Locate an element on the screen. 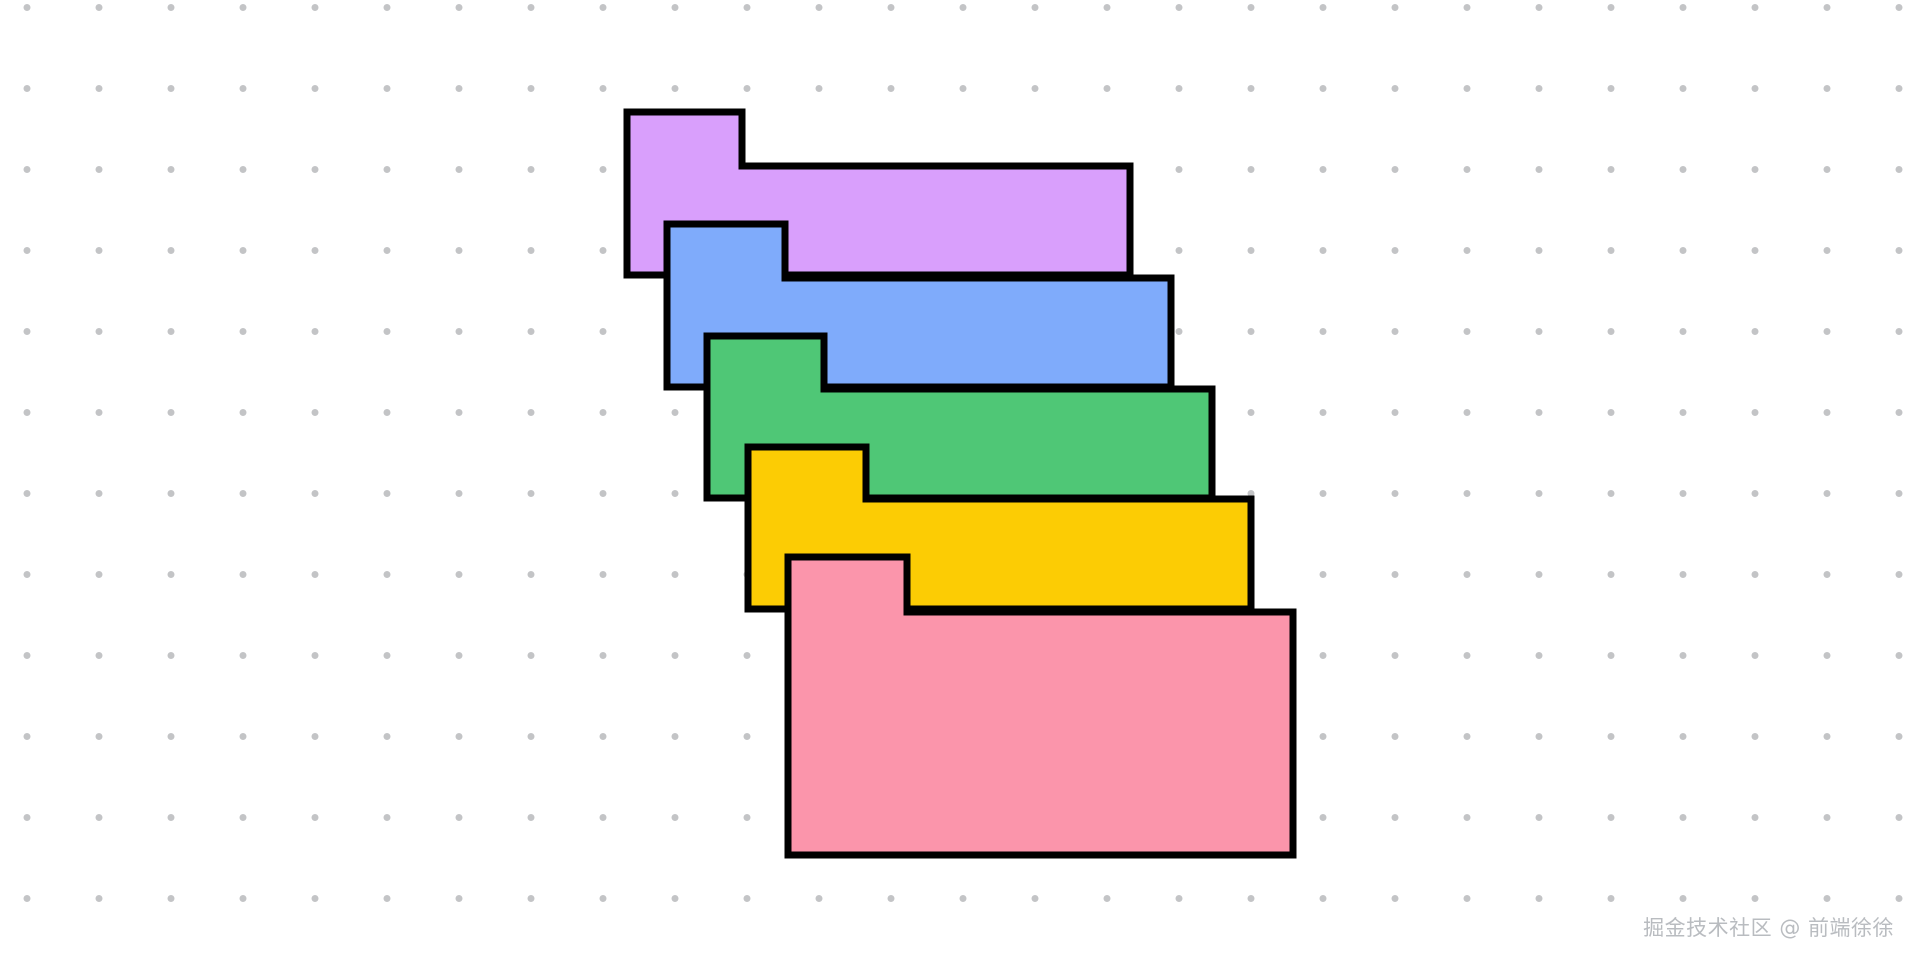 Image resolution: width=1920 pixels, height=960 pixels. folder-pink is located at coordinates (1040, 706).